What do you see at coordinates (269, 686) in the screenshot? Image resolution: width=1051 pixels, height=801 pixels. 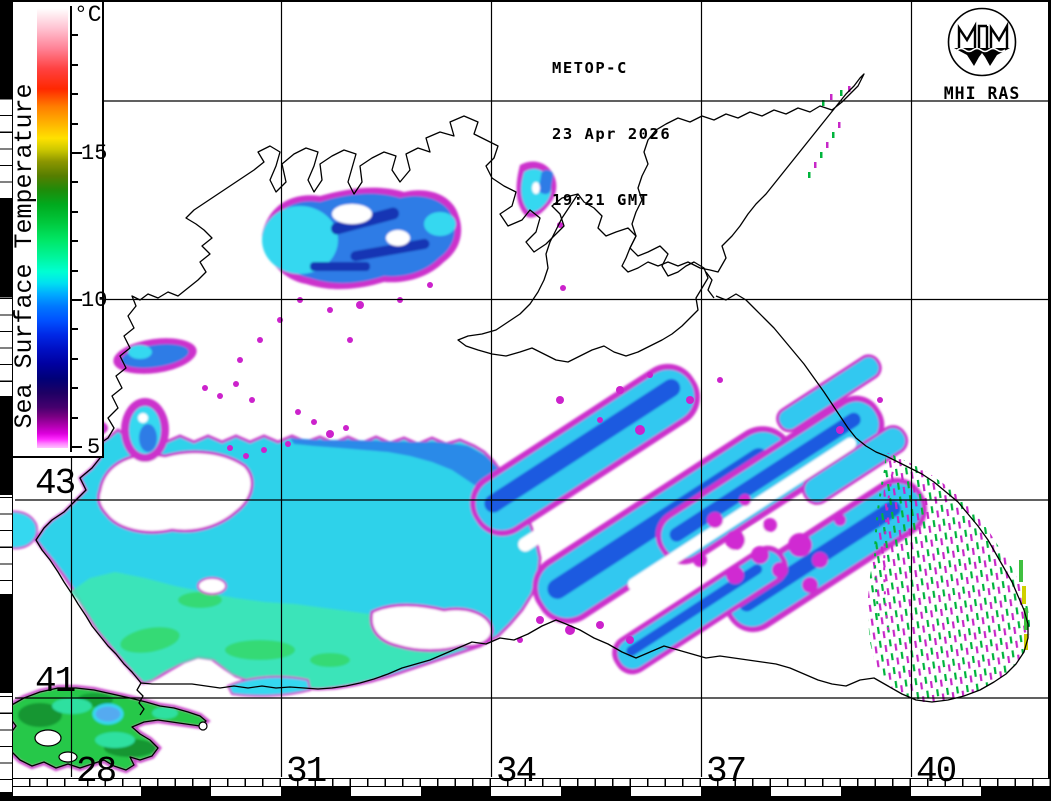 I see `sst-sw-corner` at bounding box center [269, 686].